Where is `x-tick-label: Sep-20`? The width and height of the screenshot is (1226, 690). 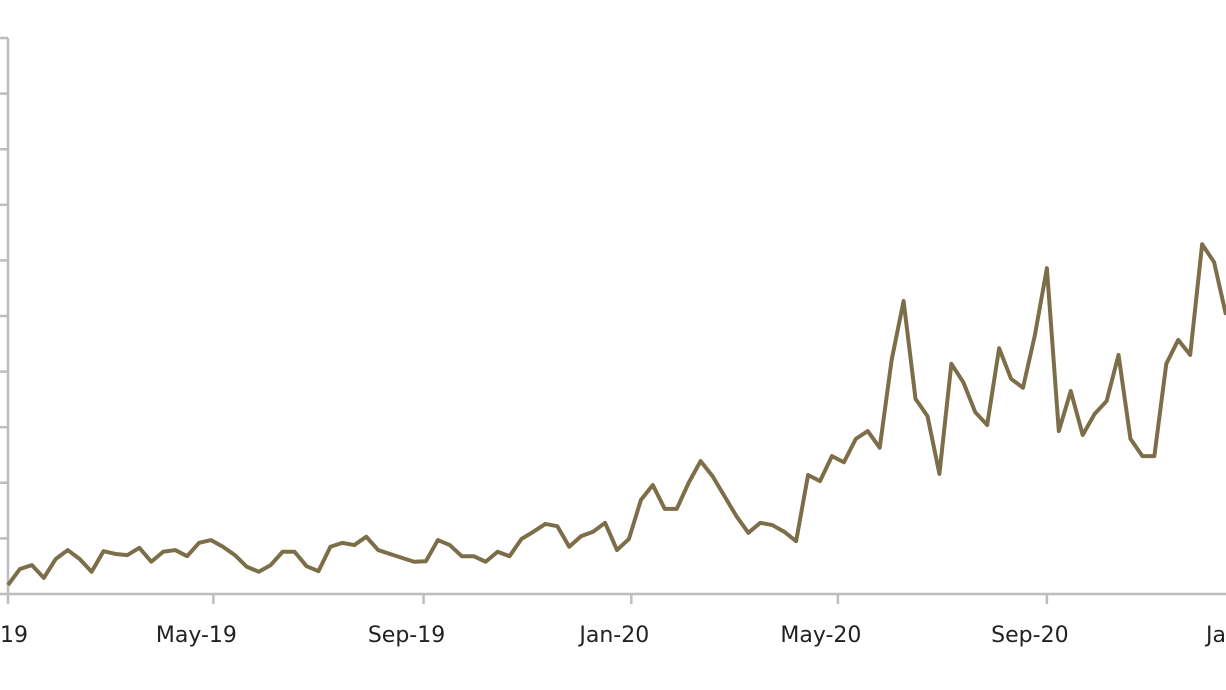
x-tick-label: Sep-20 is located at coordinates (1029, 635).